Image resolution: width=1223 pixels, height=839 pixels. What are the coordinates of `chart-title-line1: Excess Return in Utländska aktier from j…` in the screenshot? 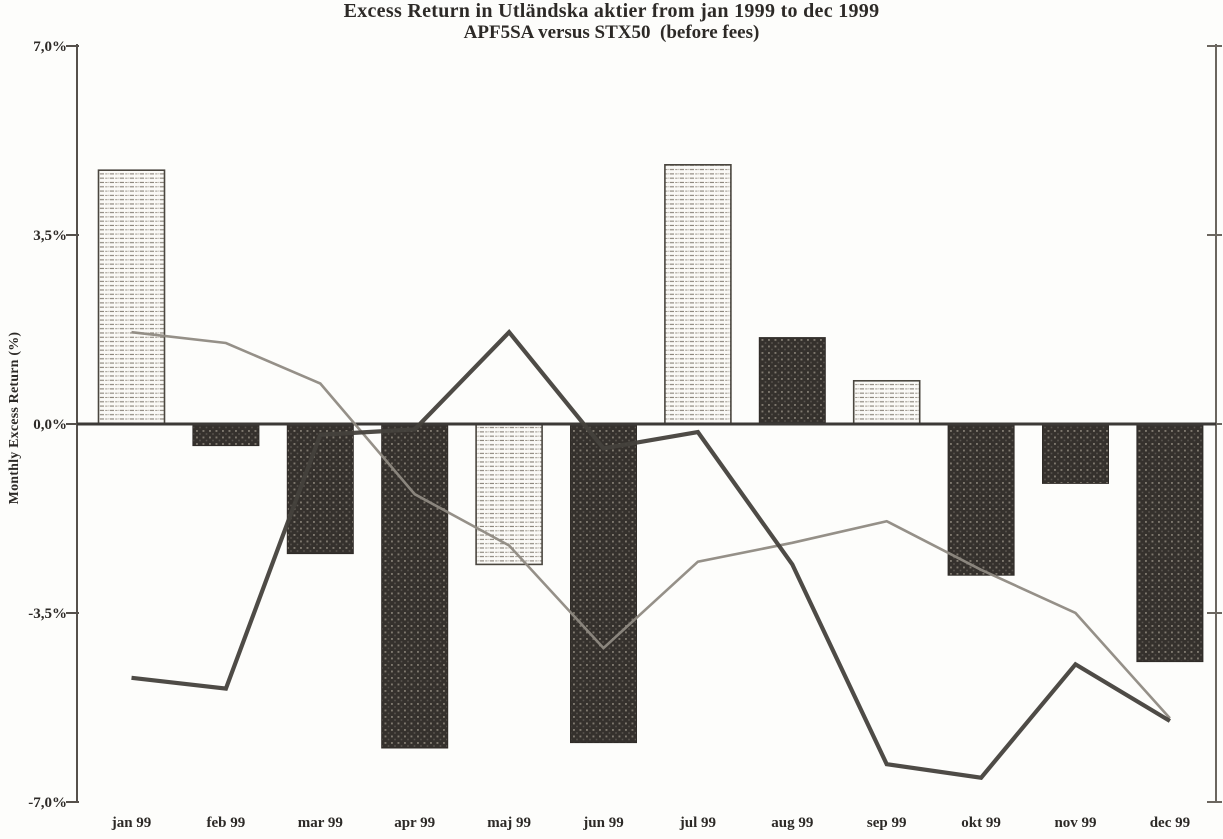 It's located at (611, 11).